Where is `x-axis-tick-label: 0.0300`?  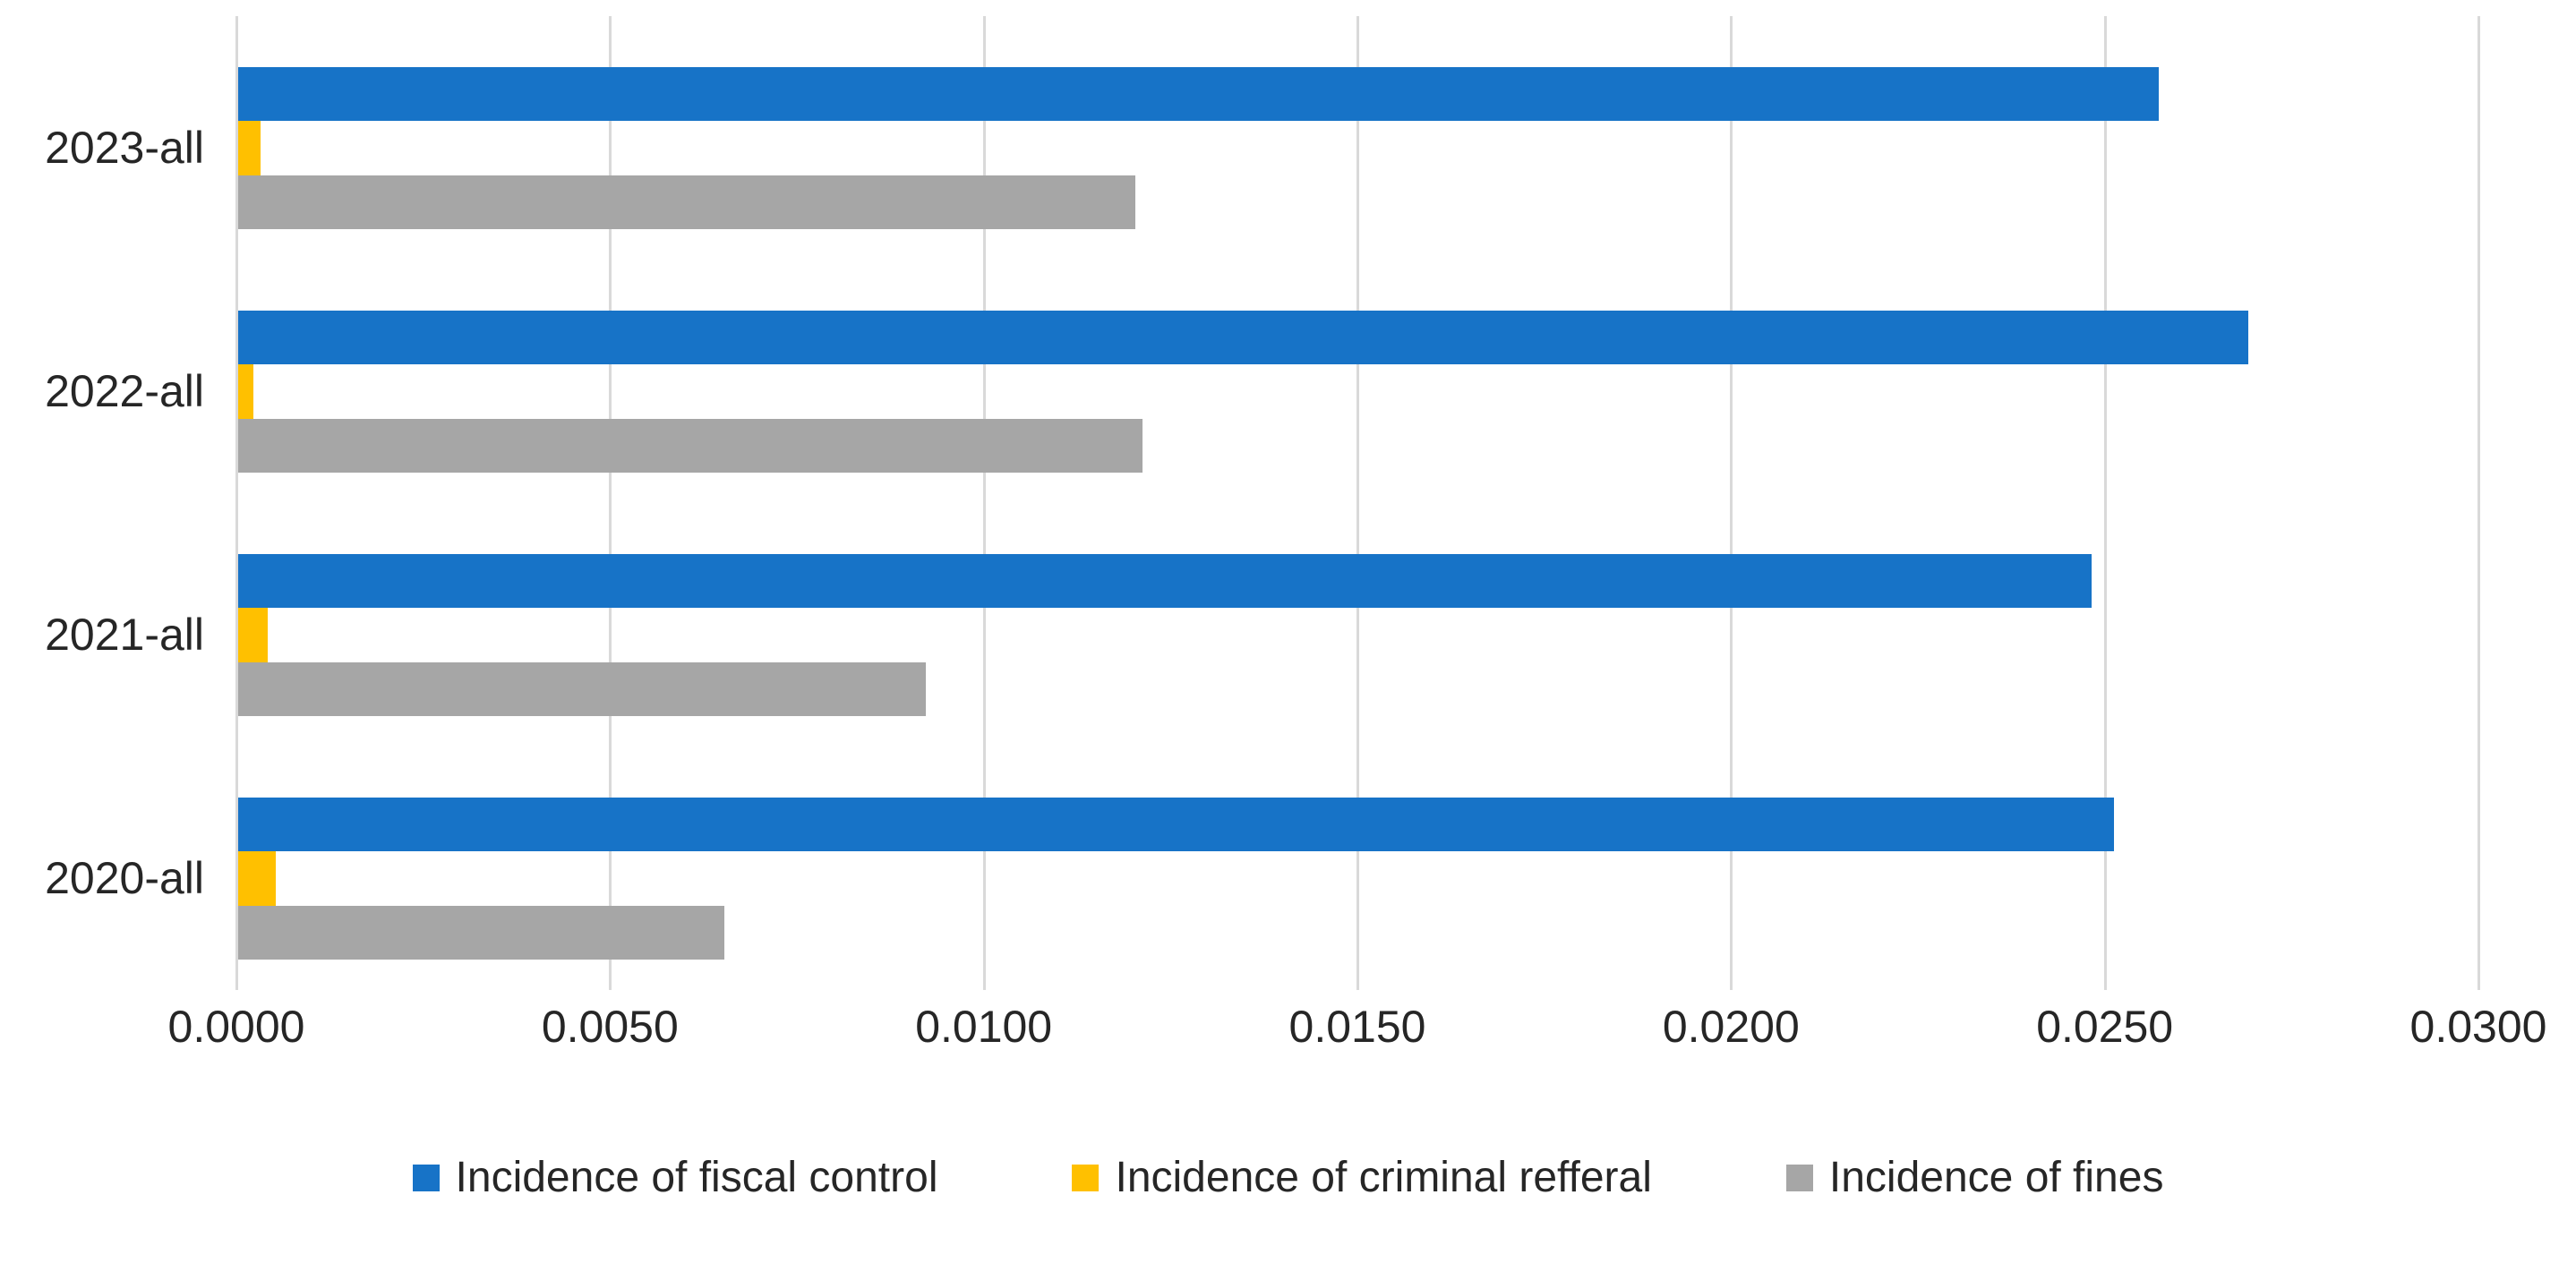
x-axis-tick-label: 0.0300 is located at coordinates (2478, 1027).